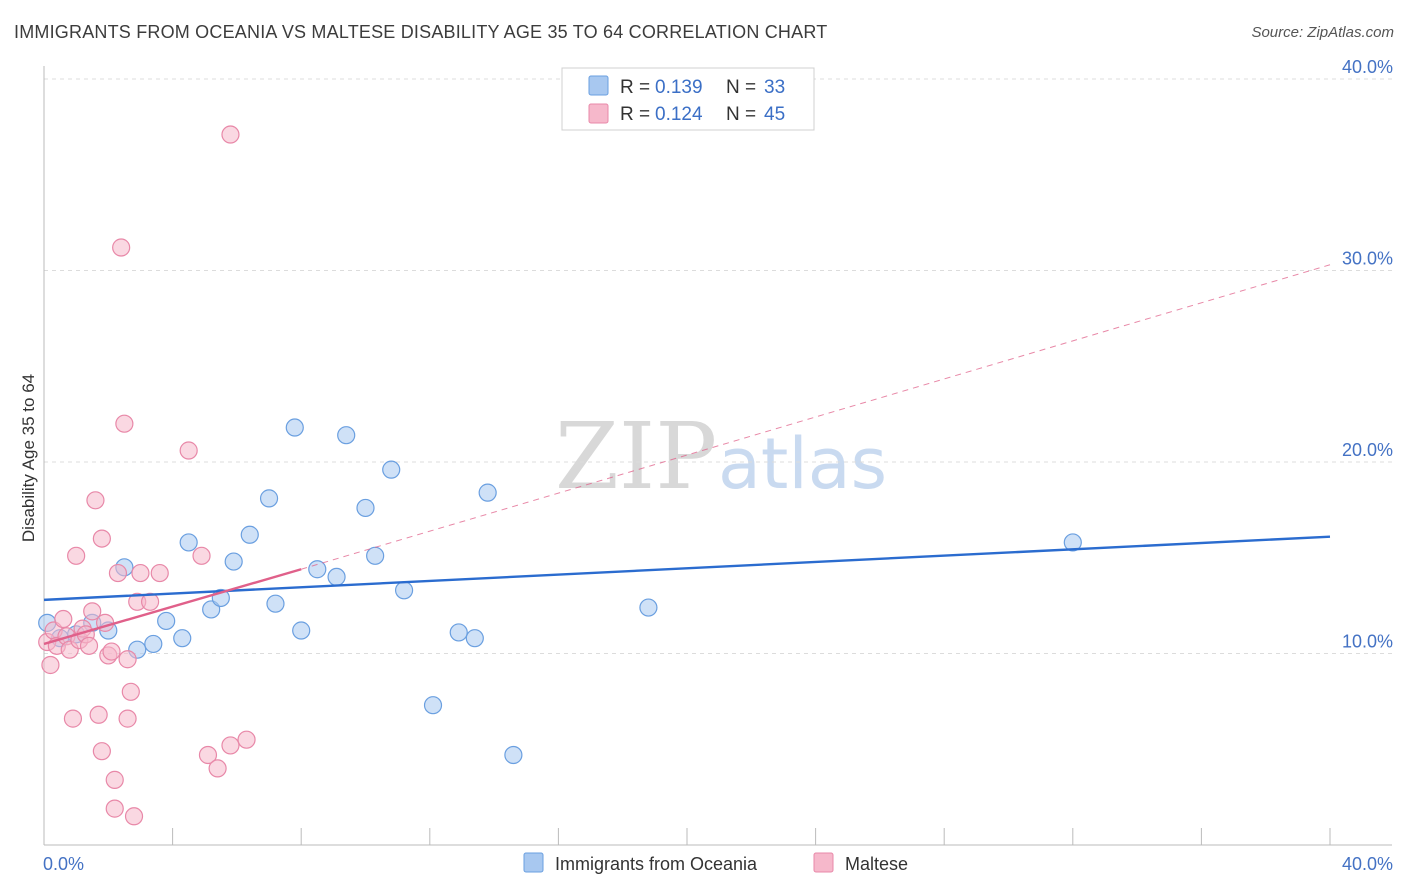  What do you see at coordinates (63, 864) in the screenshot?
I see `x-tick-label: 0.0%` at bounding box center [63, 864].